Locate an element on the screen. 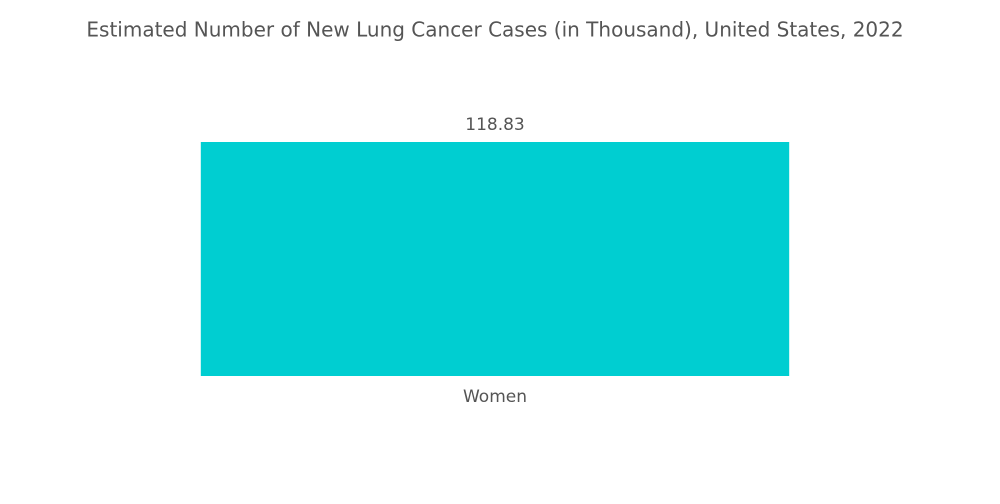 This screenshot has height=504, width=1000. x-tick-label: Women is located at coordinates (495, 397).